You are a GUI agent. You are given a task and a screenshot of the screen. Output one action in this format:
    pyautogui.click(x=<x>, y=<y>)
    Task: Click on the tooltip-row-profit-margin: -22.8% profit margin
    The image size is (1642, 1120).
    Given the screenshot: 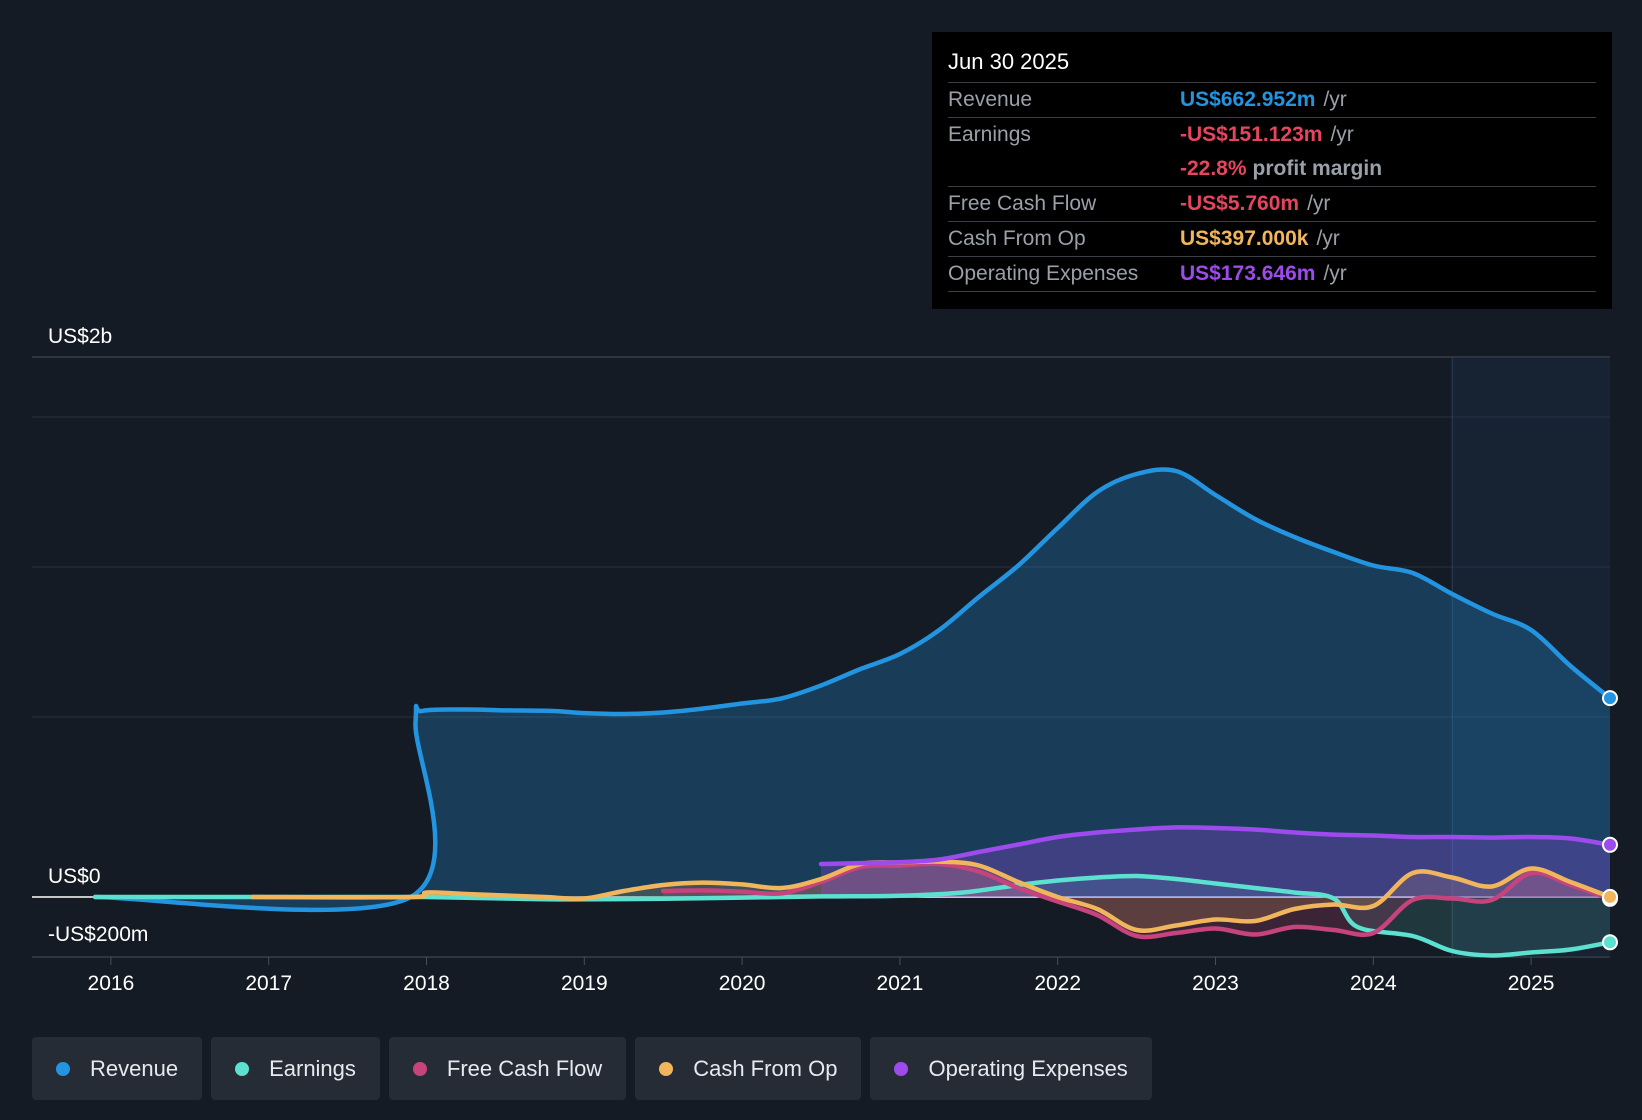 What is the action you would take?
    pyautogui.click(x=1272, y=169)
    